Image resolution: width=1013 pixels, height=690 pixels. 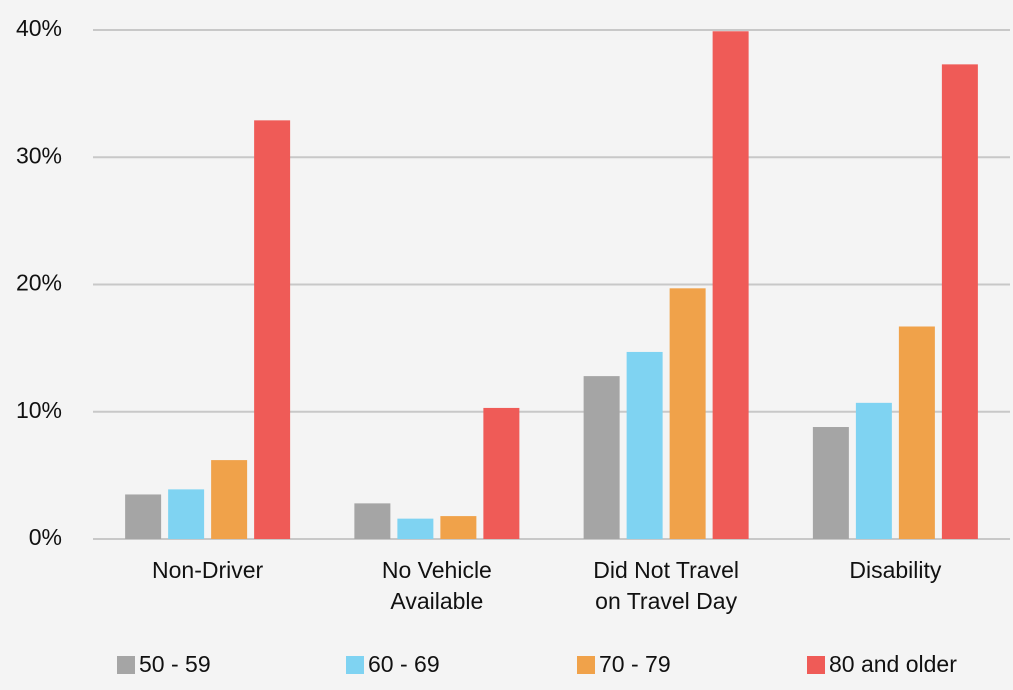 I want to click on x-tick-label: No Vehicle Available, so click(x=436, y=585).